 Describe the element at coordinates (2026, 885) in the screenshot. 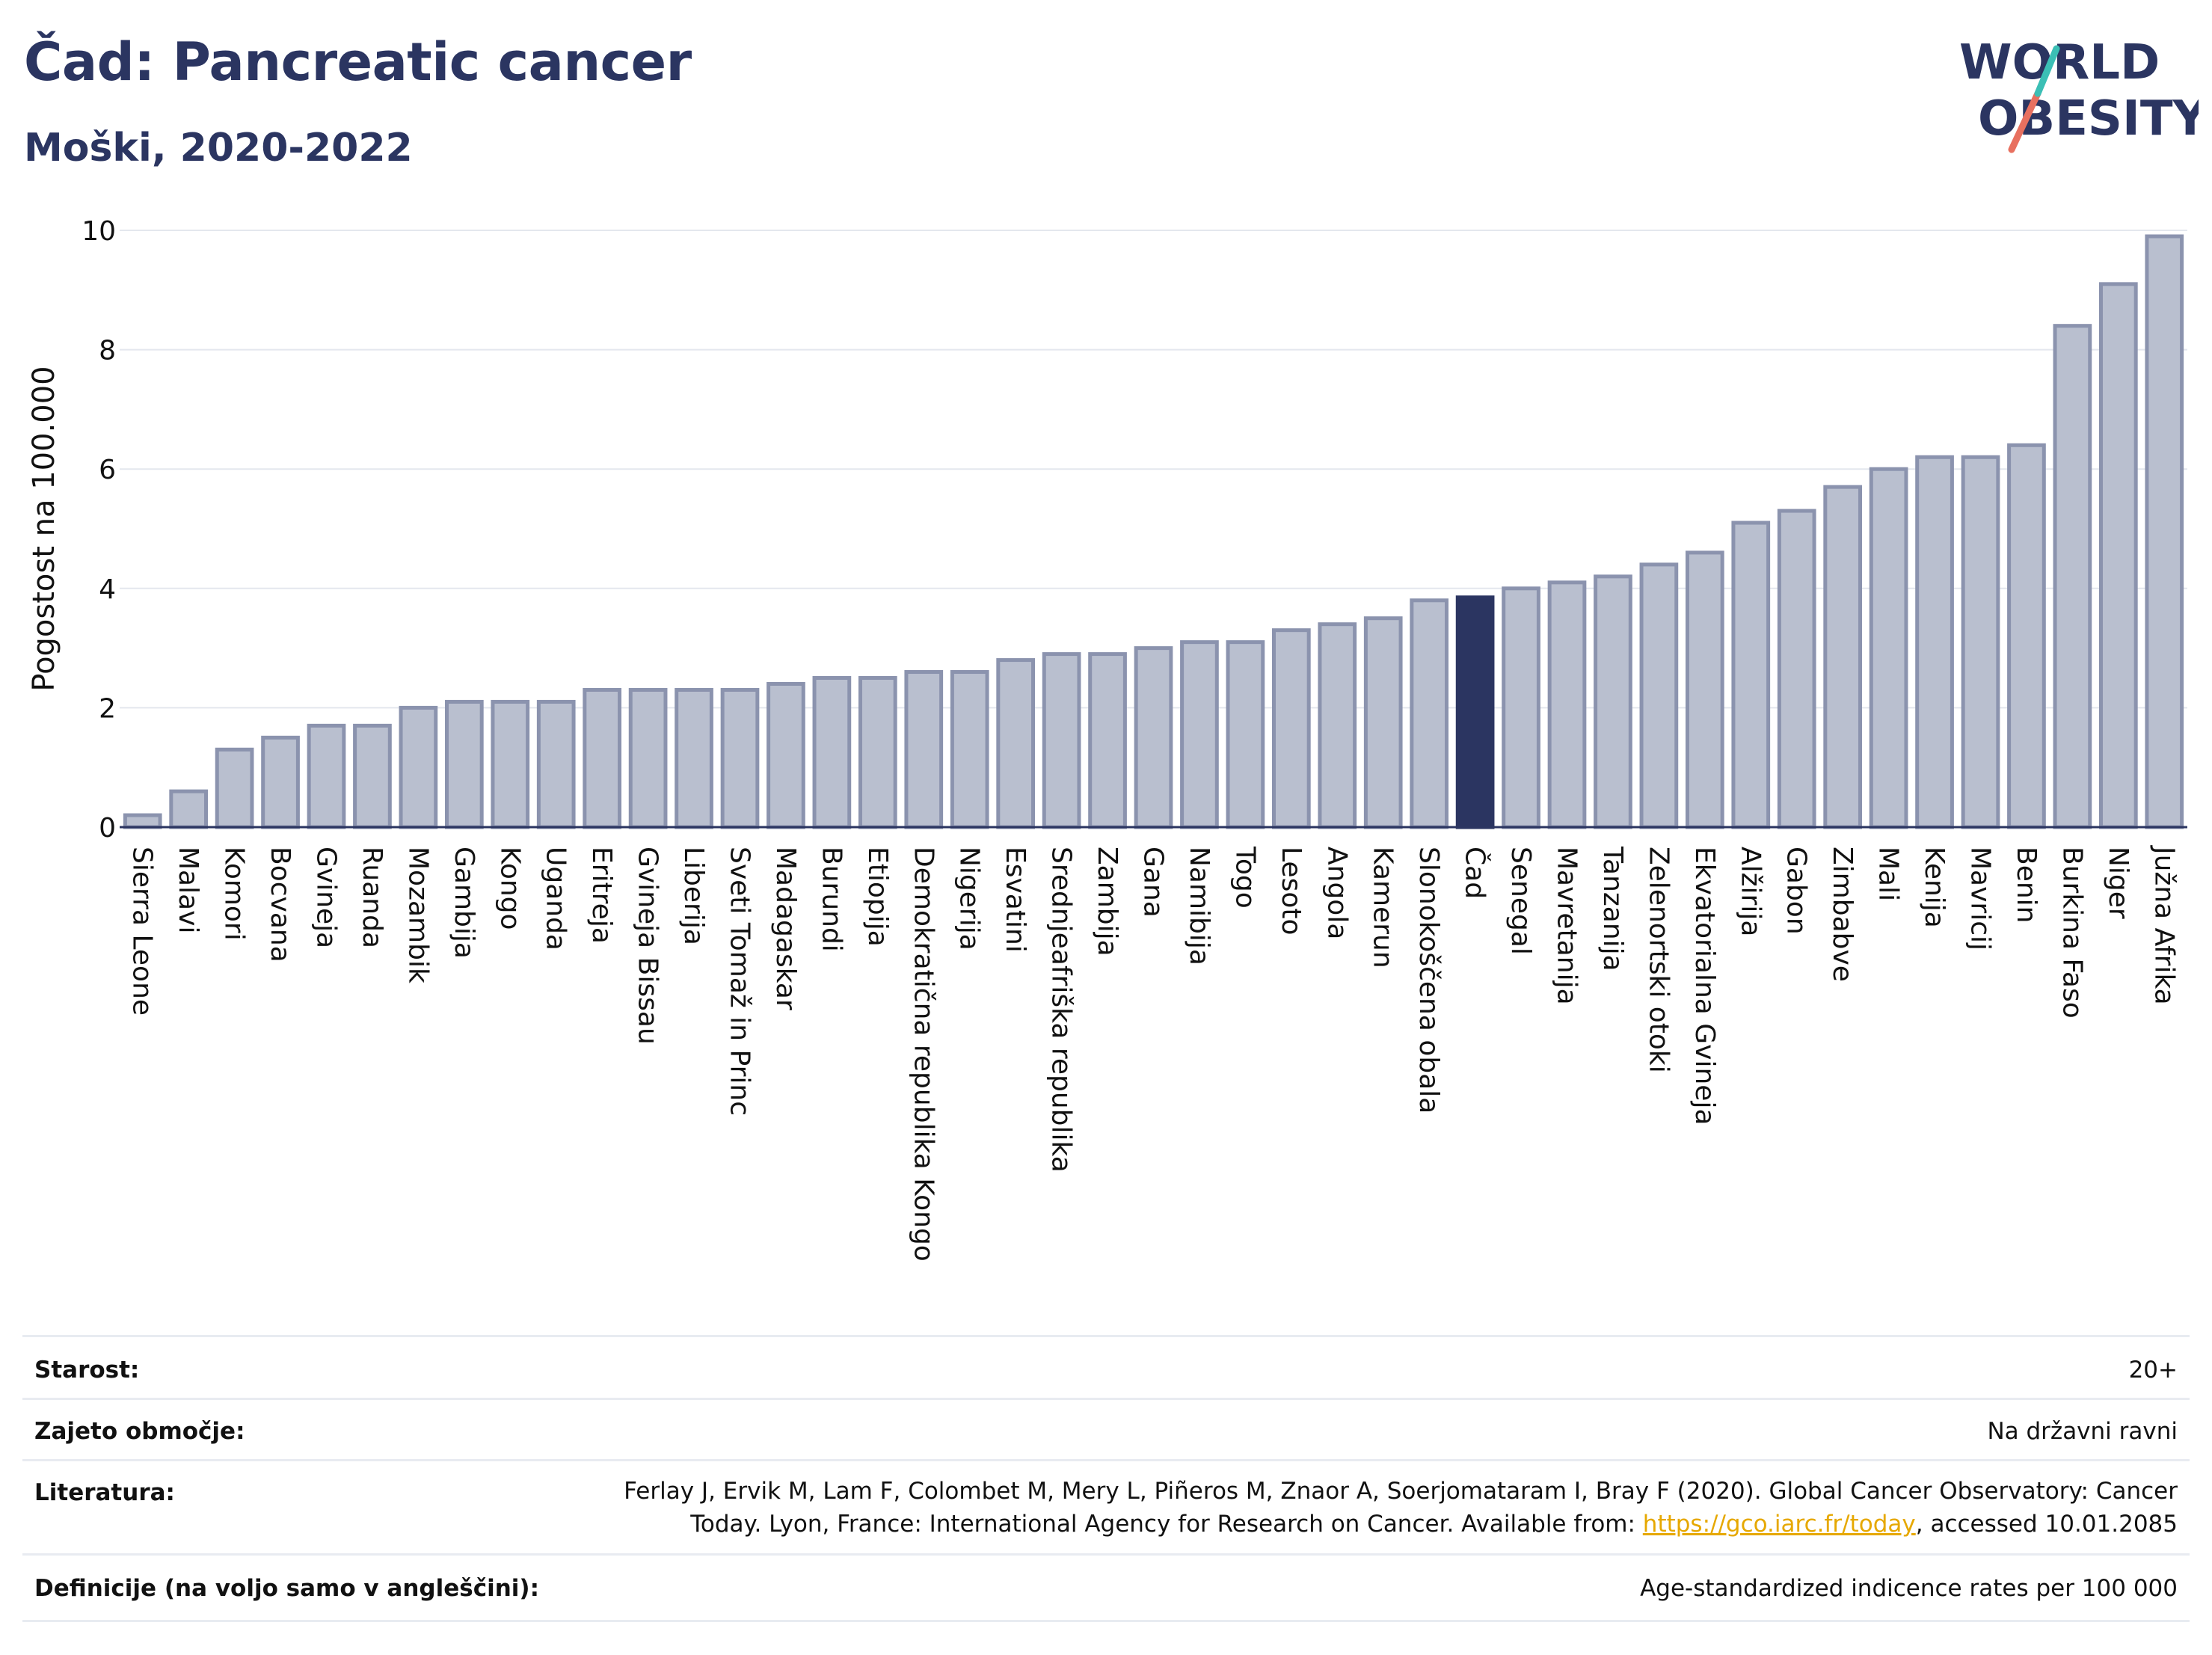

I see `x-tick-label: Benin` at that location.